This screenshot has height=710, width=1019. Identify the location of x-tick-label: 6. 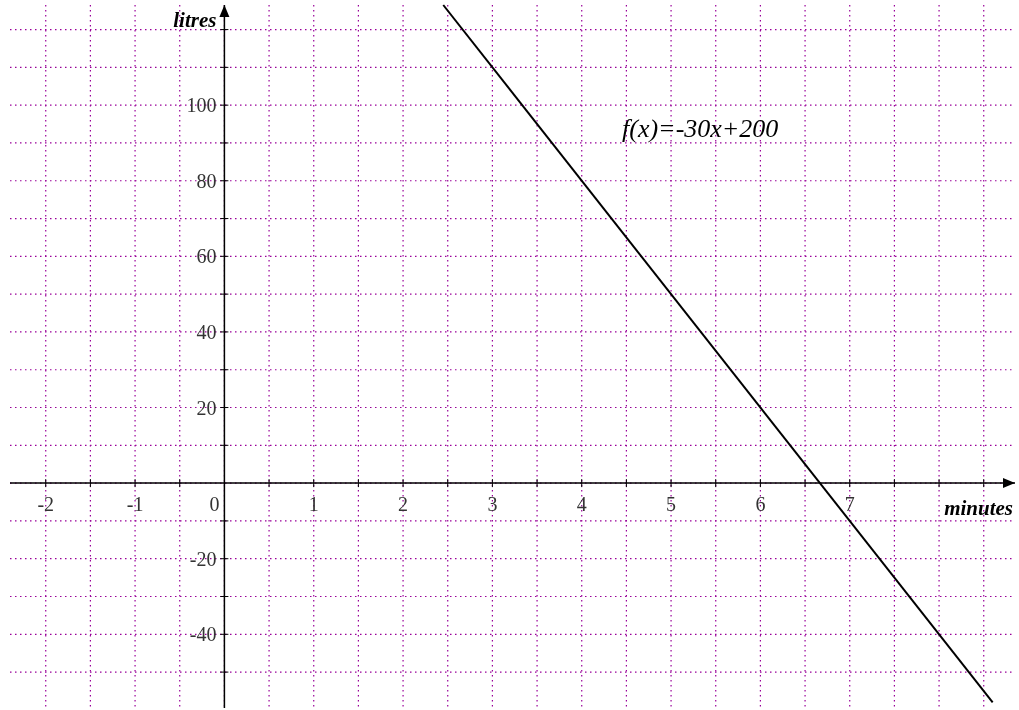
(760, 504).